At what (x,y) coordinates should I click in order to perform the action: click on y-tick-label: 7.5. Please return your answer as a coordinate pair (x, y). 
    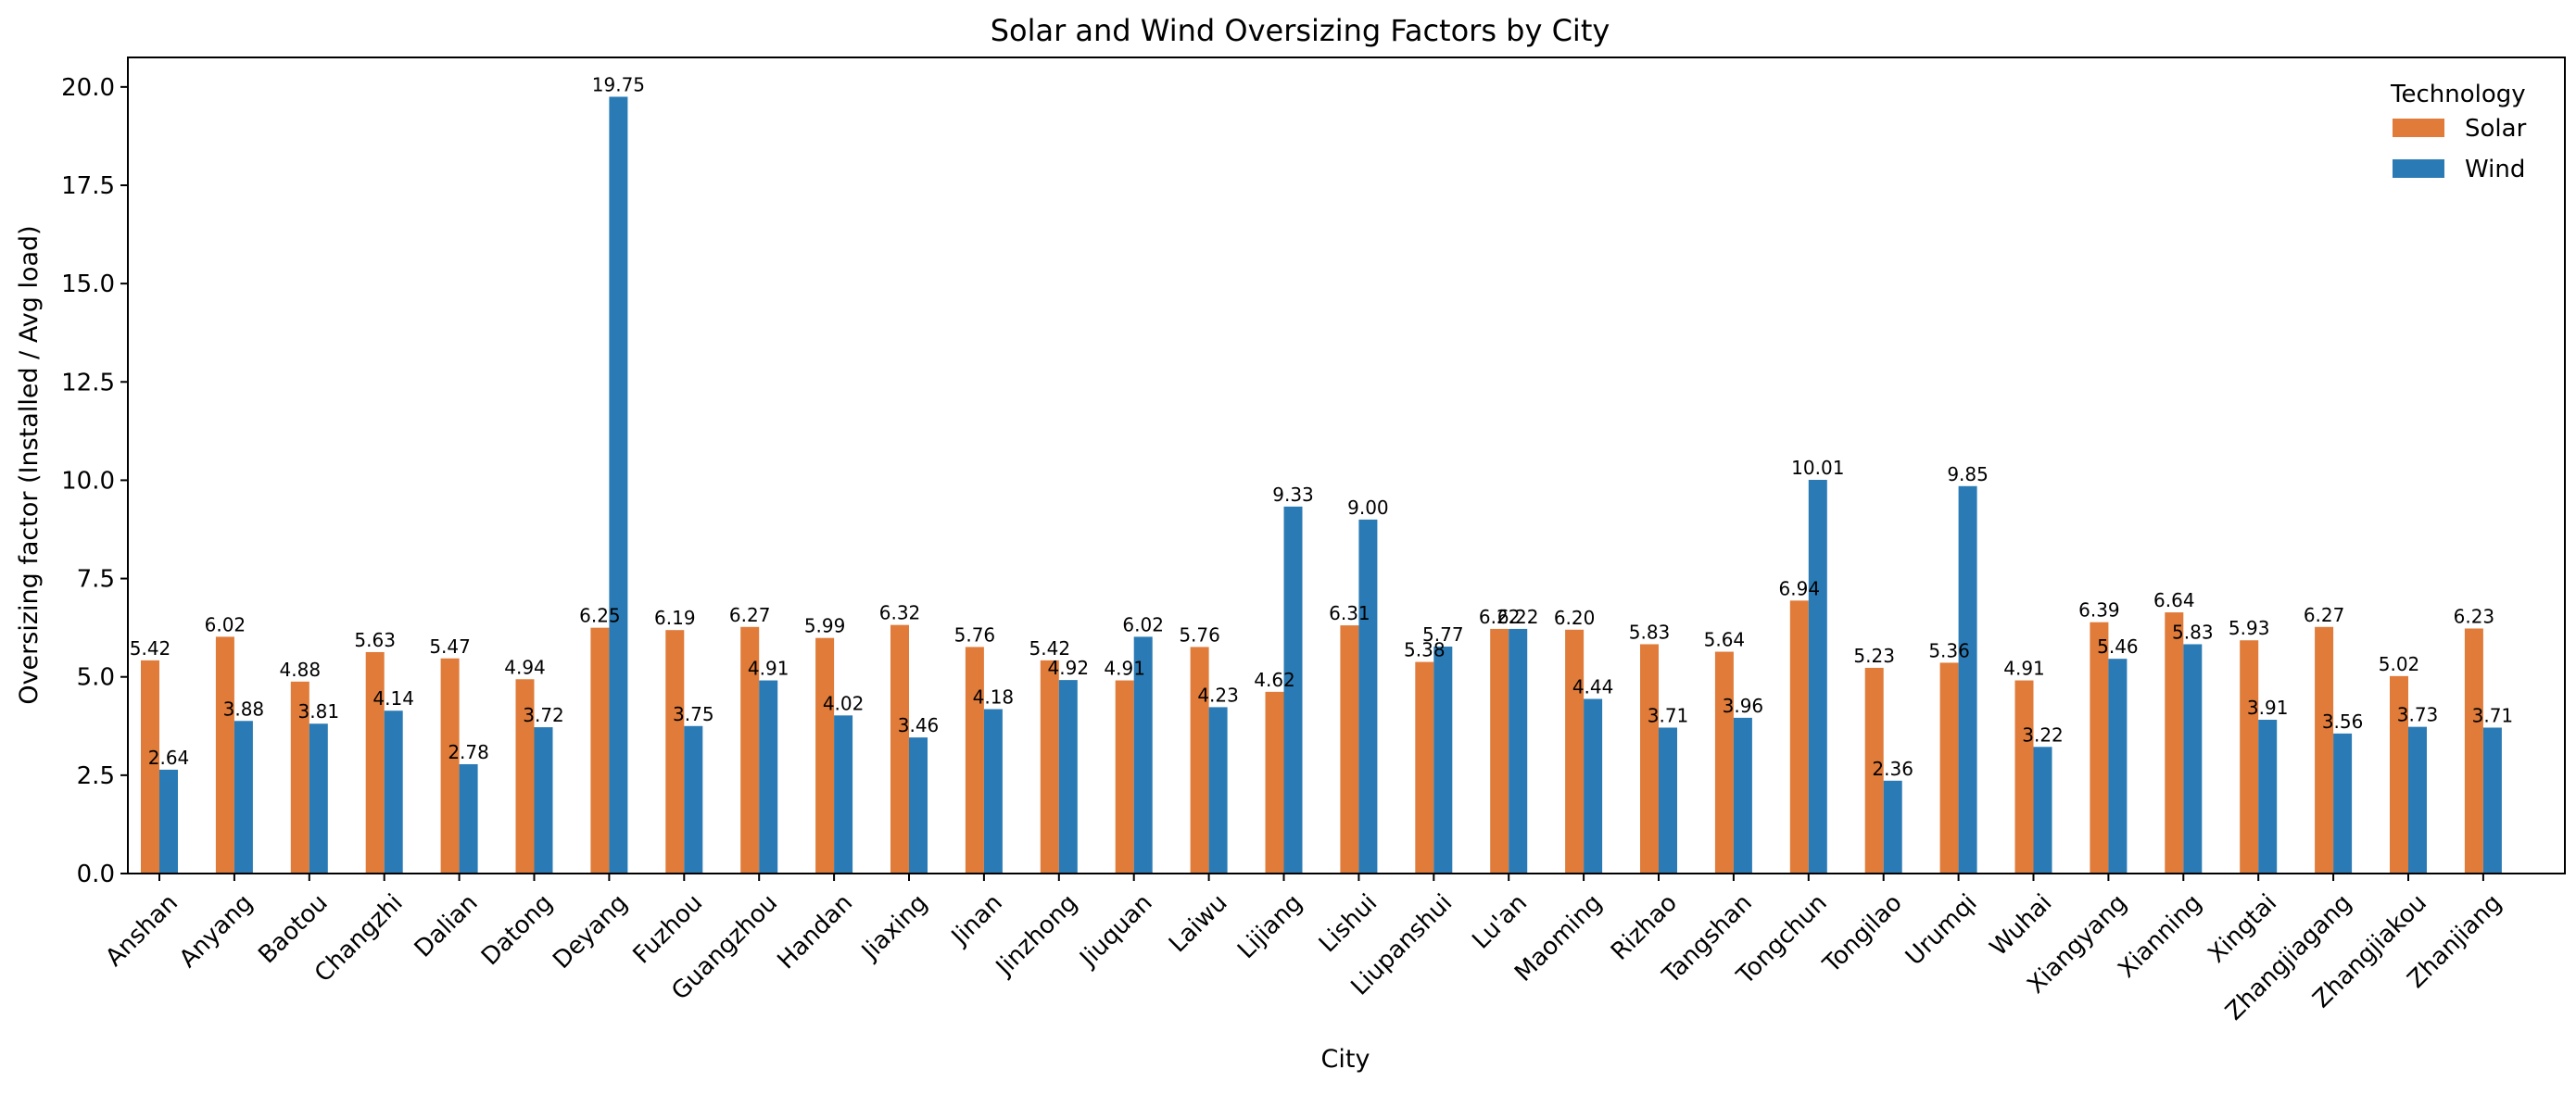
    Looking at the image, I should click on (96, 580).